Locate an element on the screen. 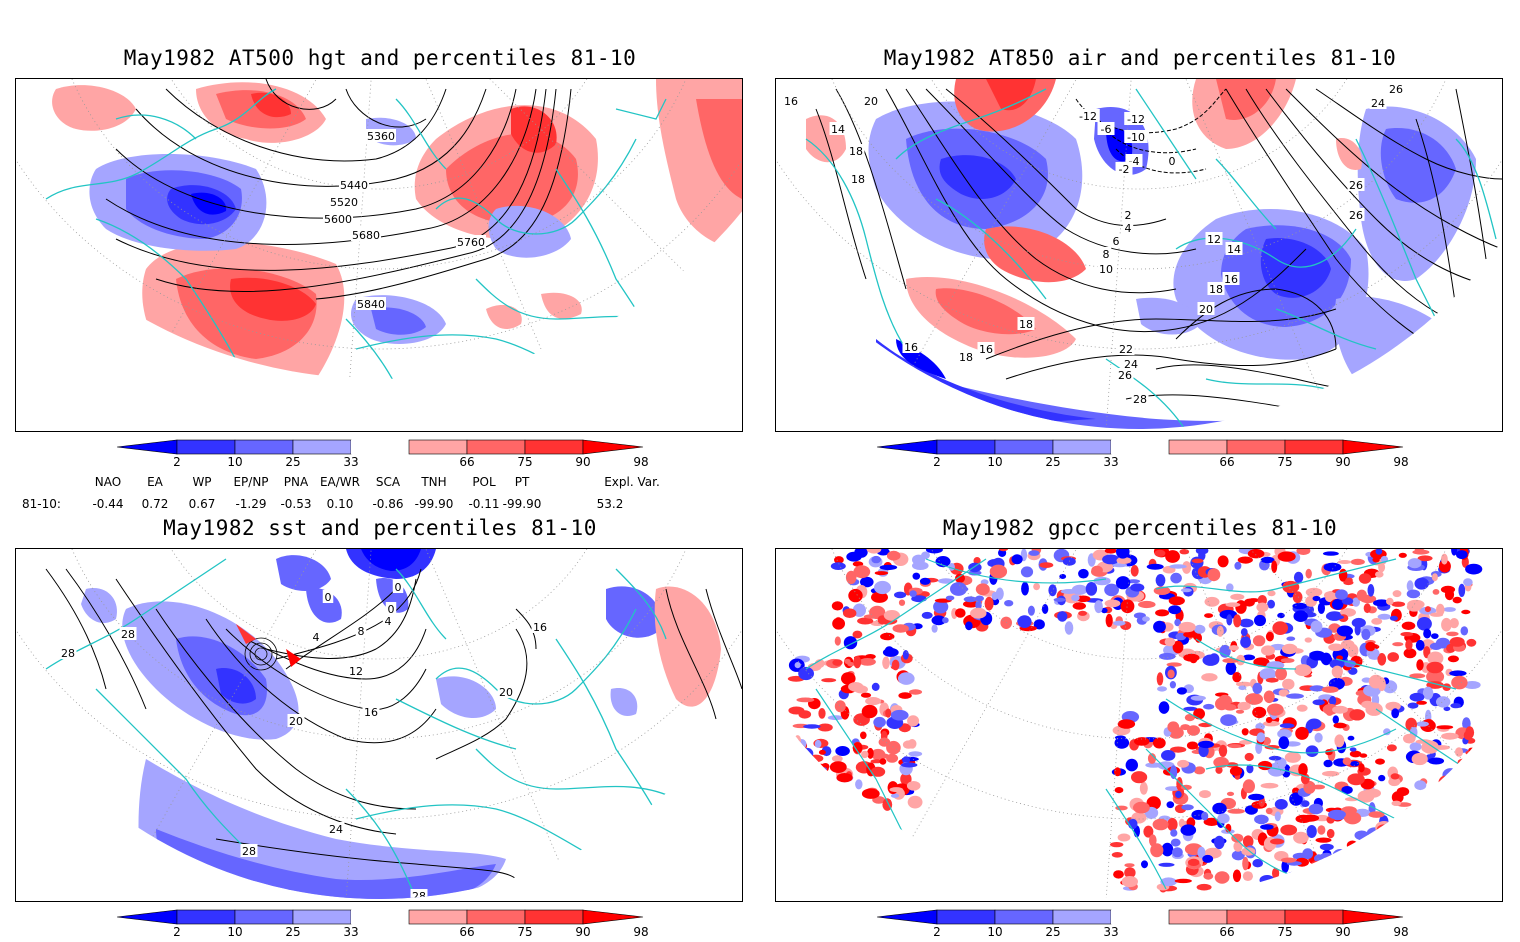 The height and width of the screenshot is (942, 1520). colorbar-panel3: 2 10 25 33 66 75 90 98 is located at coordinates (382, 925).